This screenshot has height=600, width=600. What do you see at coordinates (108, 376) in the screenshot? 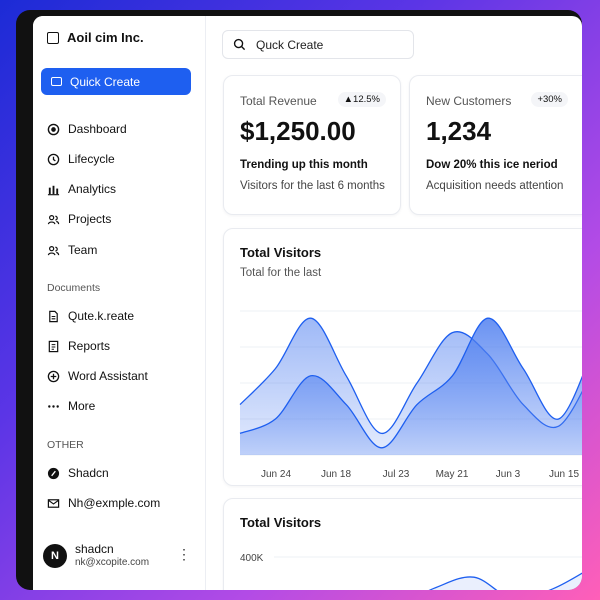
I see `sidebar-item-label: Word Assistant` at bounding box center [108, 376].